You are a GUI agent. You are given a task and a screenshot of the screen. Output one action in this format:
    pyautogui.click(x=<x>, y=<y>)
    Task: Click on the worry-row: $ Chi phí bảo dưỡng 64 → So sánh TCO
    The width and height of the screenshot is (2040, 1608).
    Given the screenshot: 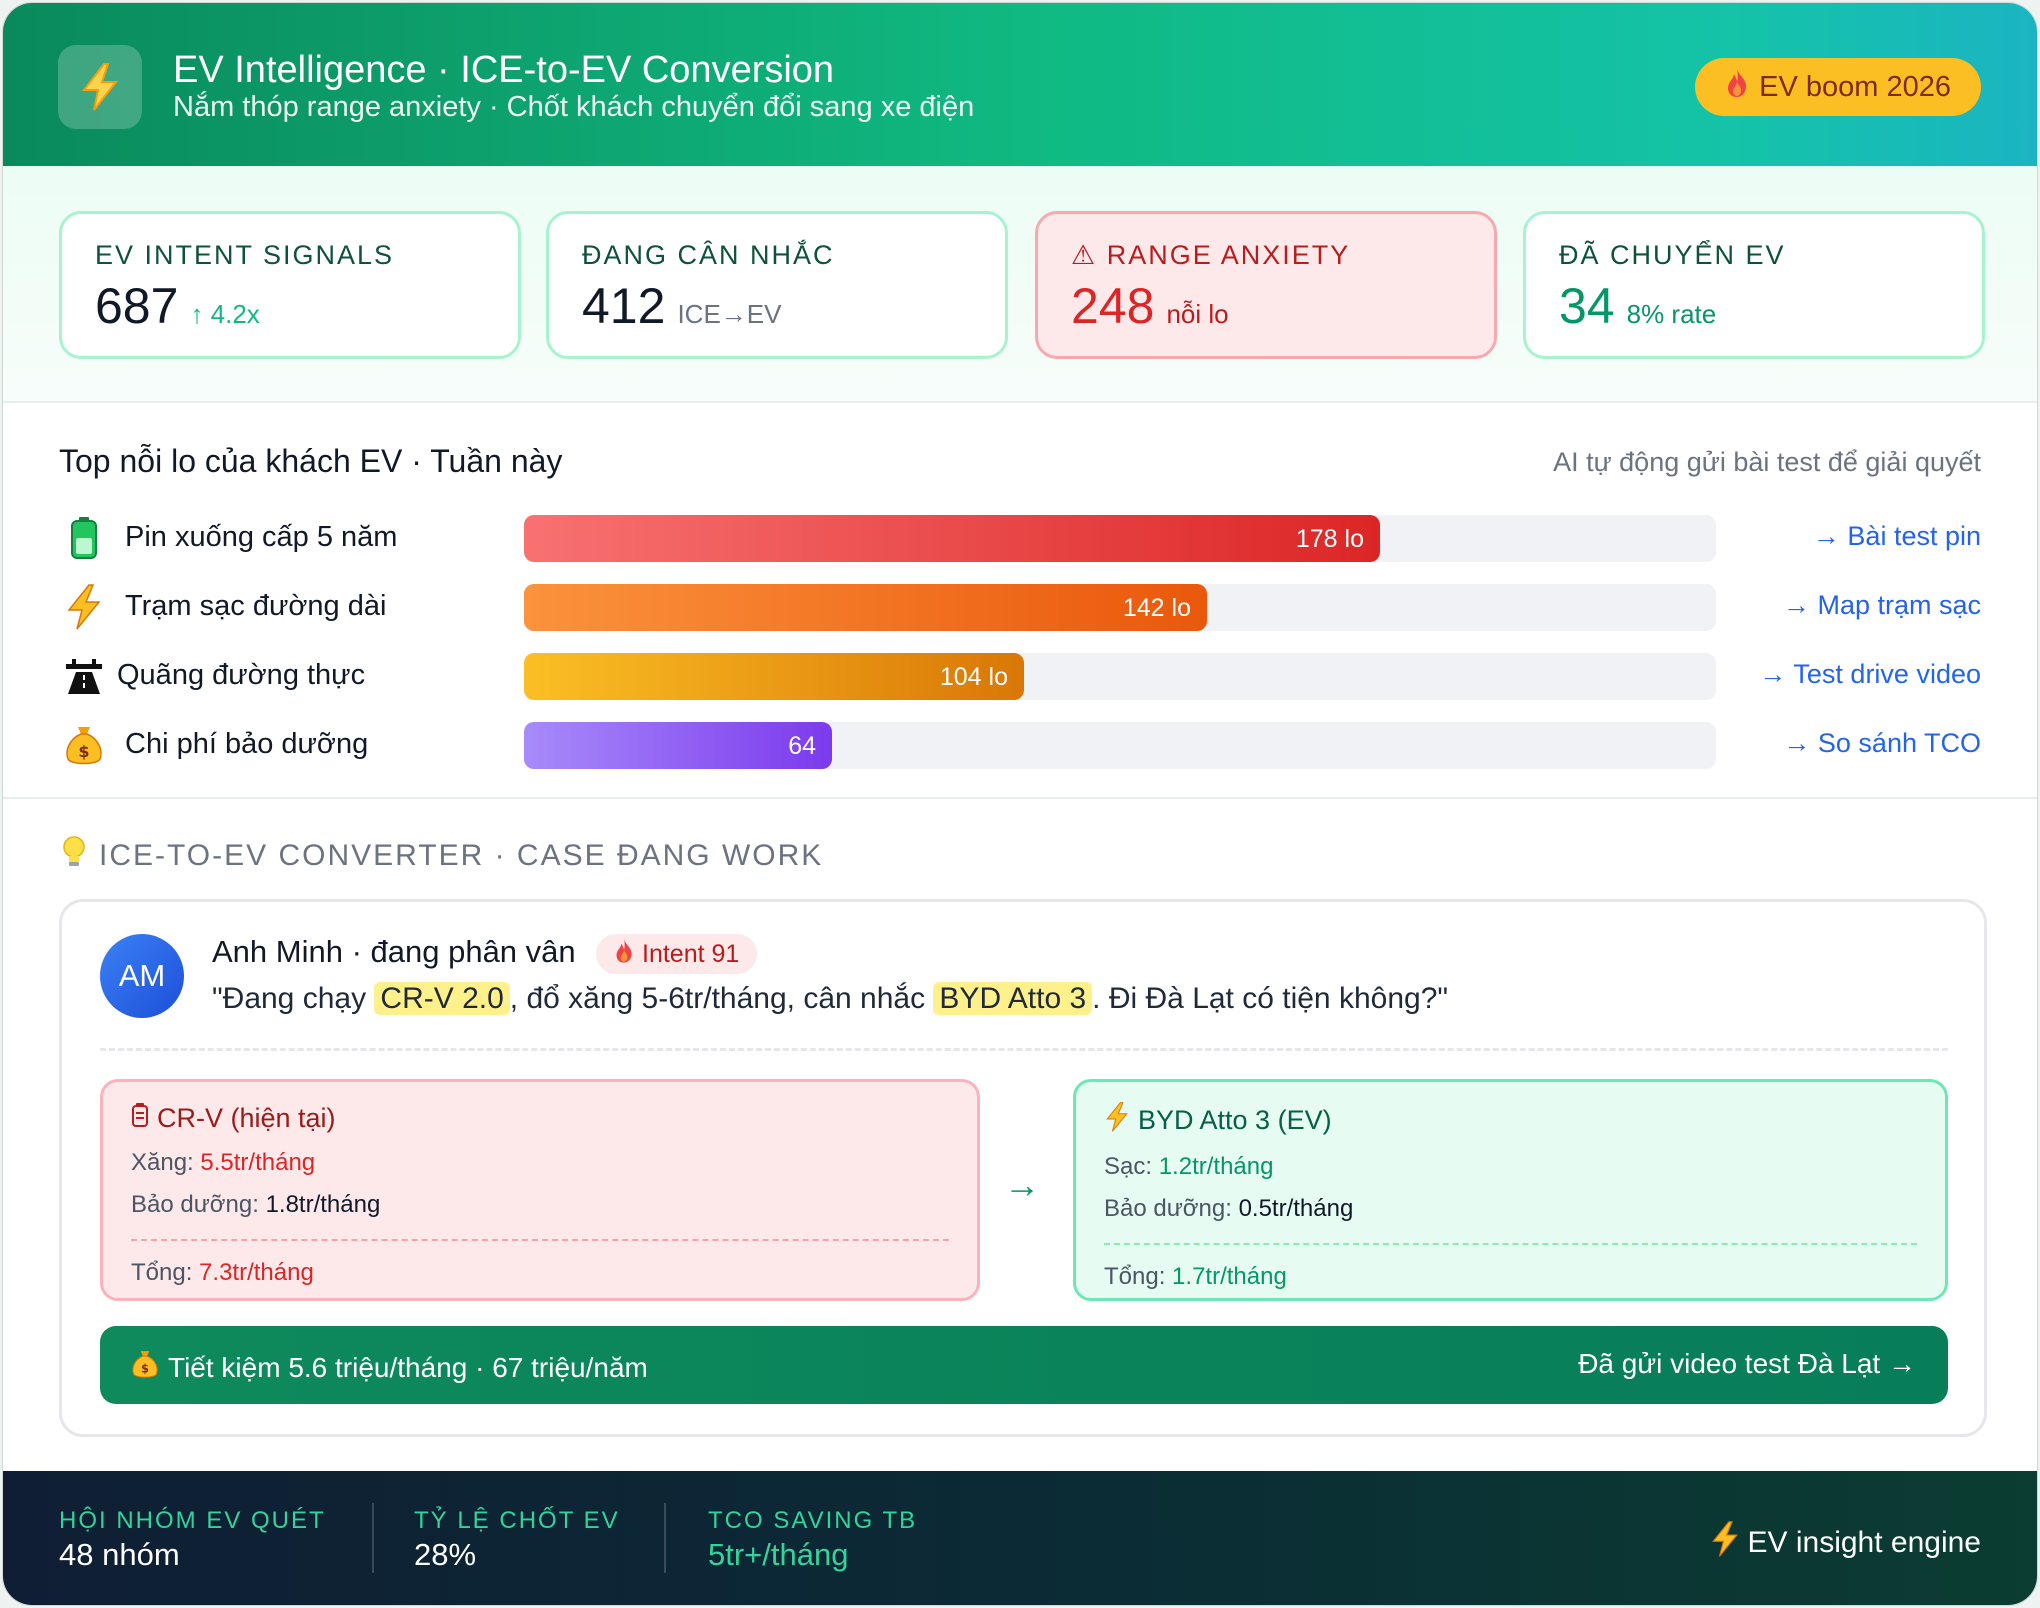 What is the action you would take?
    pyautogui.click(x=1020, y=745)
    